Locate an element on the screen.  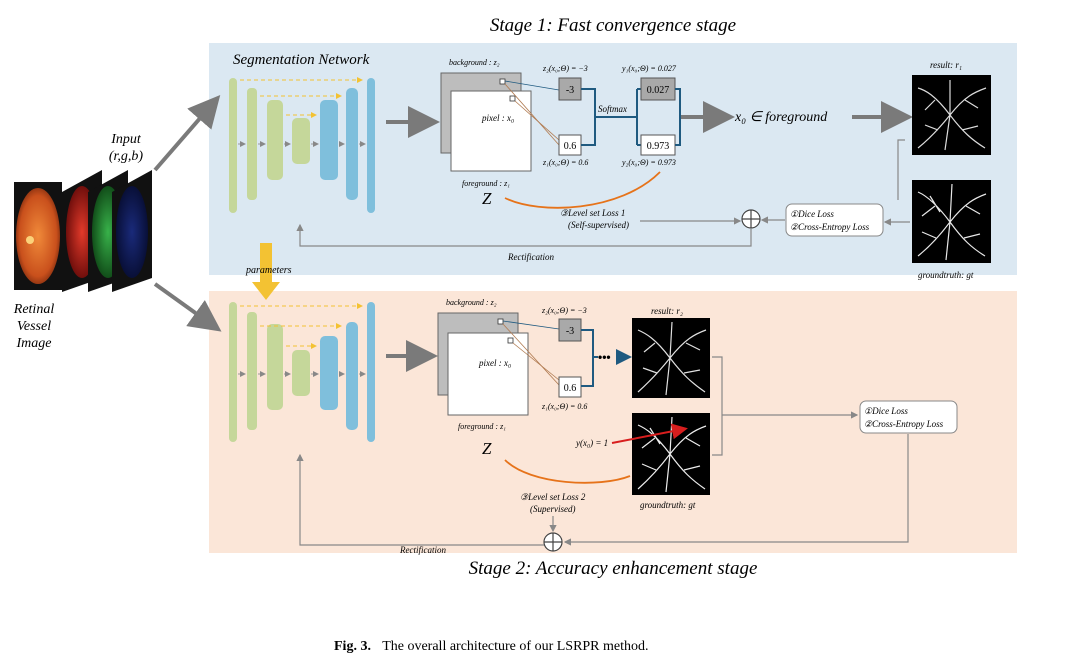
input-label: Input is located at coordinates (126, 139).